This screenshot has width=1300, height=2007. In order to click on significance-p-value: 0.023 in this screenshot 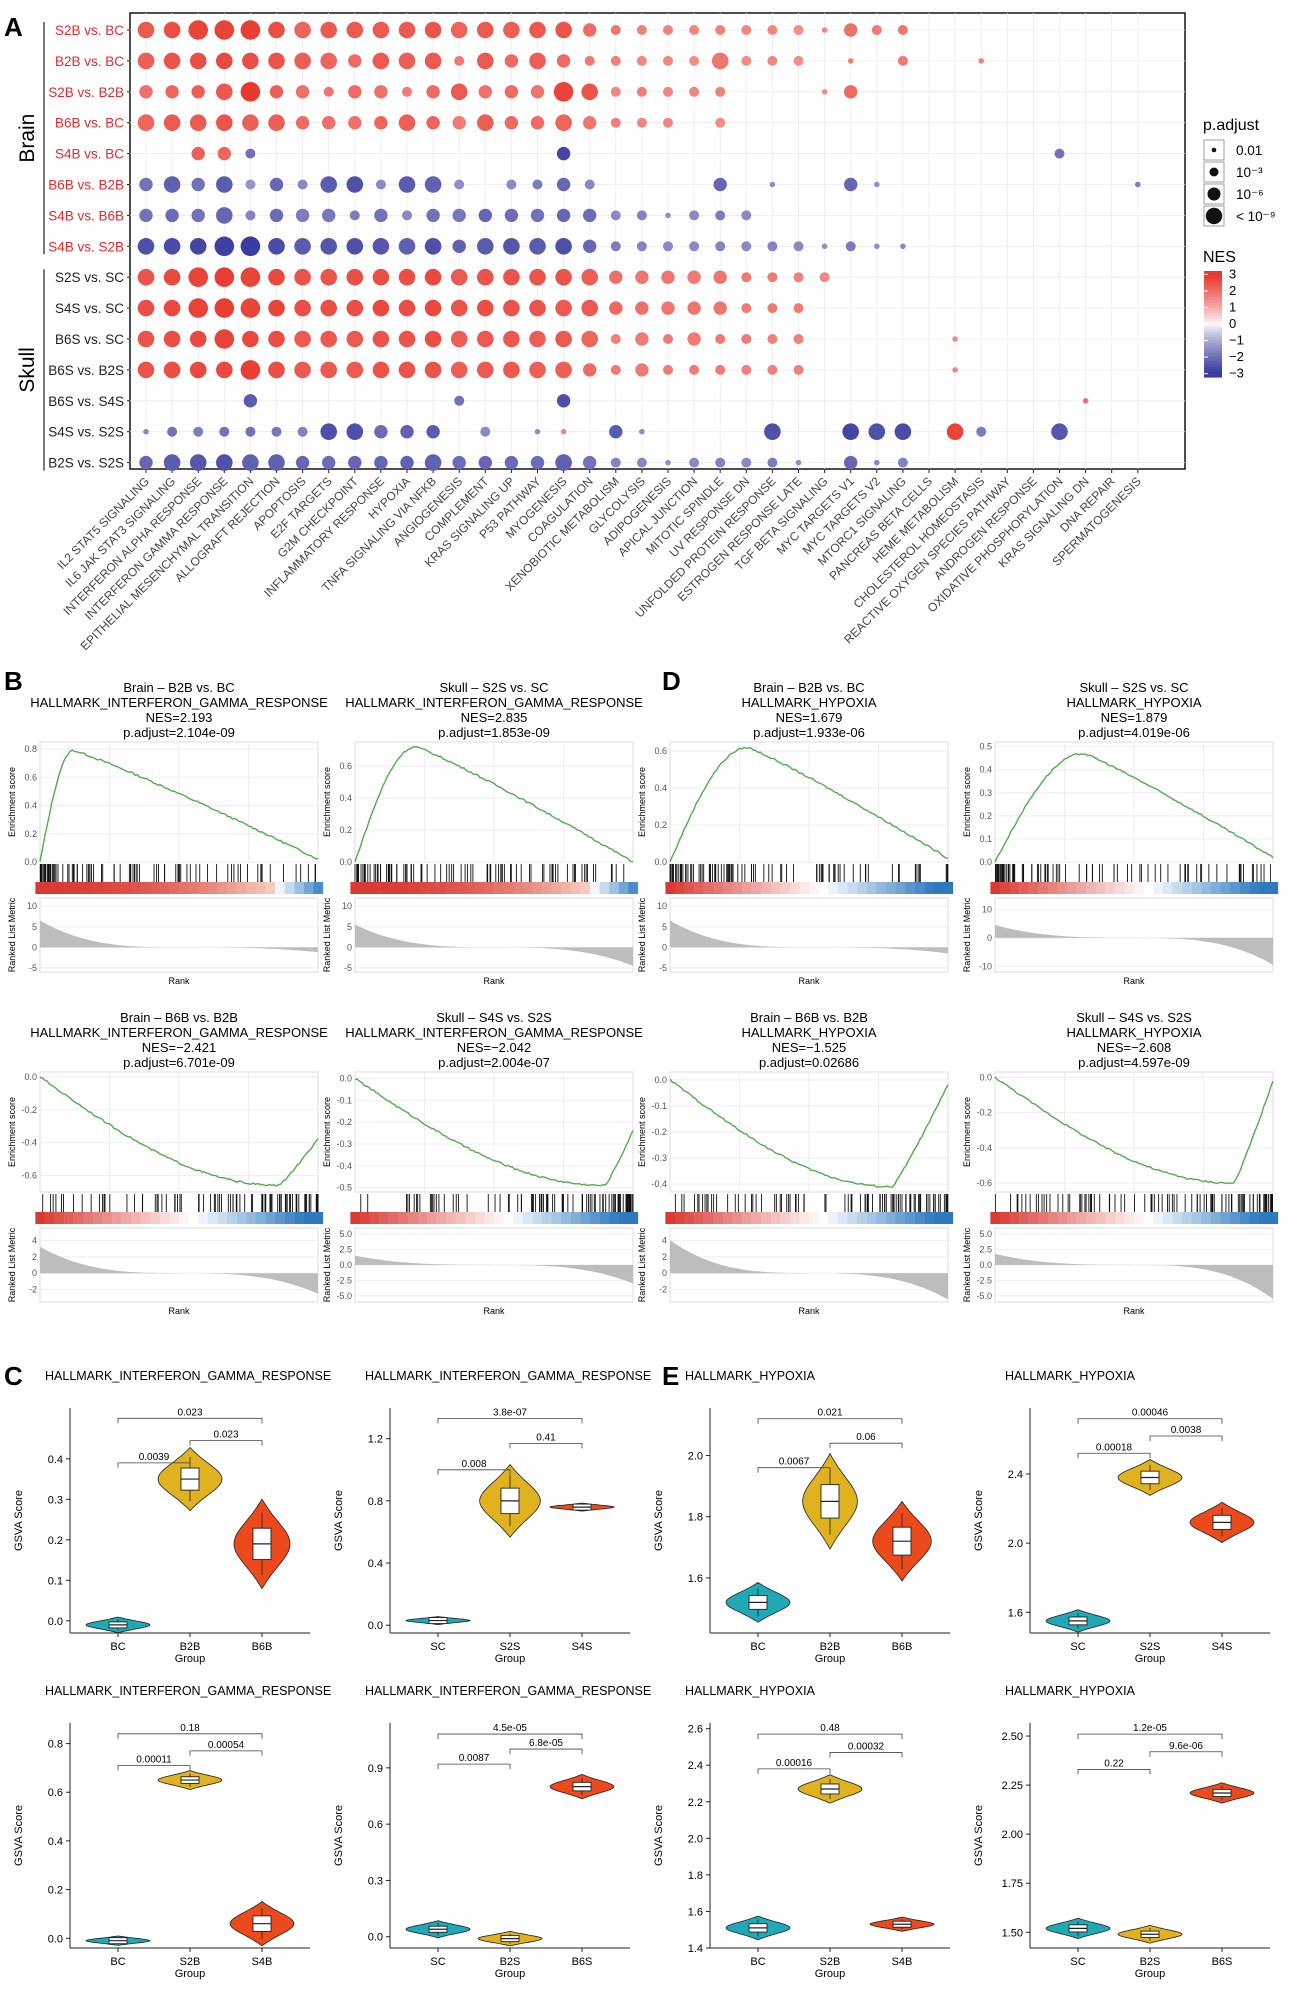, I will do `click(225, 1435)`.